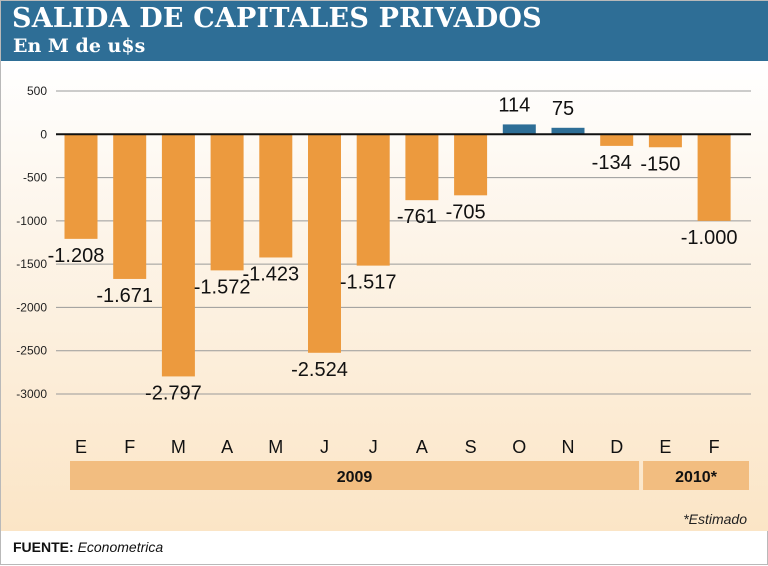 The image size is (768, 566). I want to click on y-tick-label: -3000, so click(31, 394).